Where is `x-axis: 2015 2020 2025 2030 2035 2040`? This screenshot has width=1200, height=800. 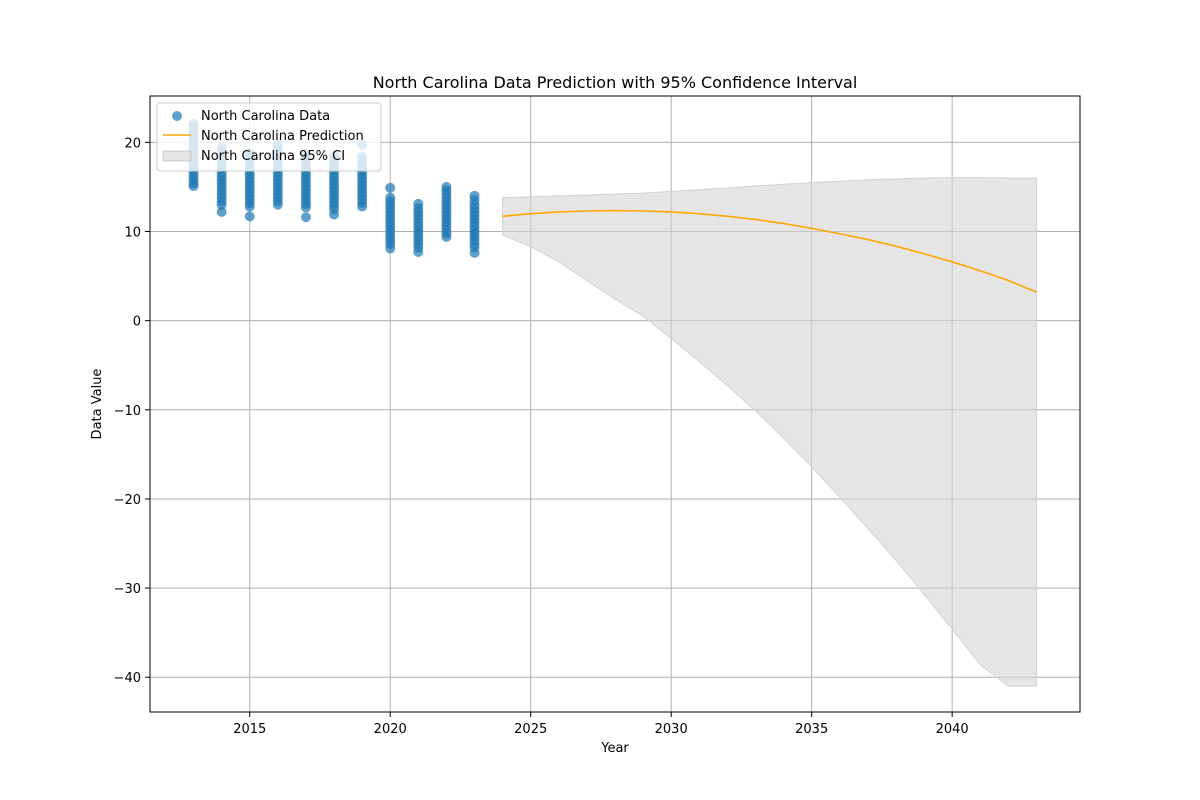 x-axis: 2015 2020 2025 2030 2035 2040 is located at coordinates (601, 724).